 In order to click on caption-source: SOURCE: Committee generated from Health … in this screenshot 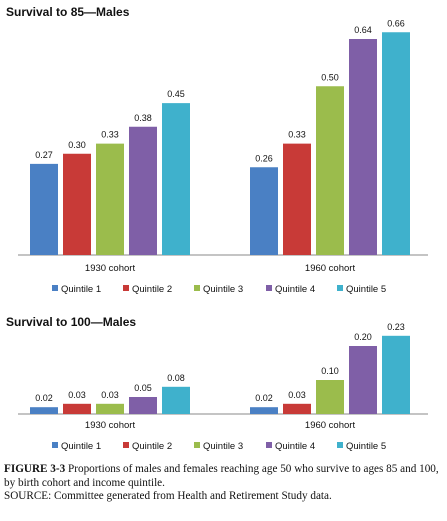, I will do `click(168, 496)`.